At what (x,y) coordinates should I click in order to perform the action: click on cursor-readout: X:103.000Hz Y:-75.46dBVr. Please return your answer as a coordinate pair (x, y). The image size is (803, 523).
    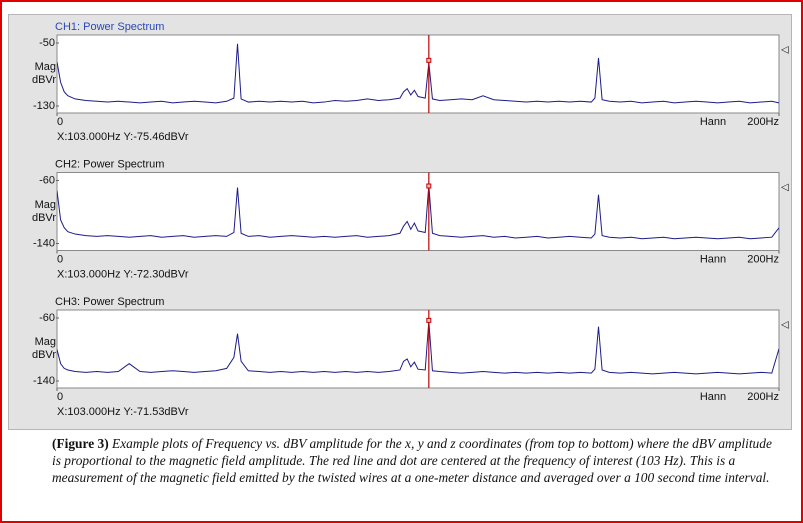
    Looking at the image, I should click on (123, 137).